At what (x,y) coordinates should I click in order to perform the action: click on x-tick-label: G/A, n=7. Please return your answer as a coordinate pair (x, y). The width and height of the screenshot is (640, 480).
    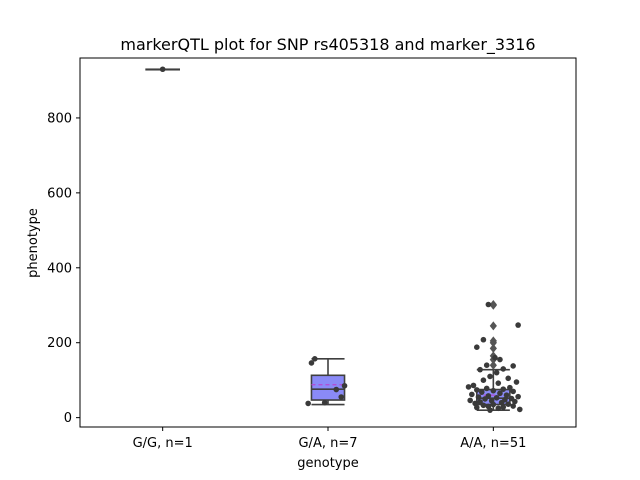
    Looking at the image, I should click on (327, 443).